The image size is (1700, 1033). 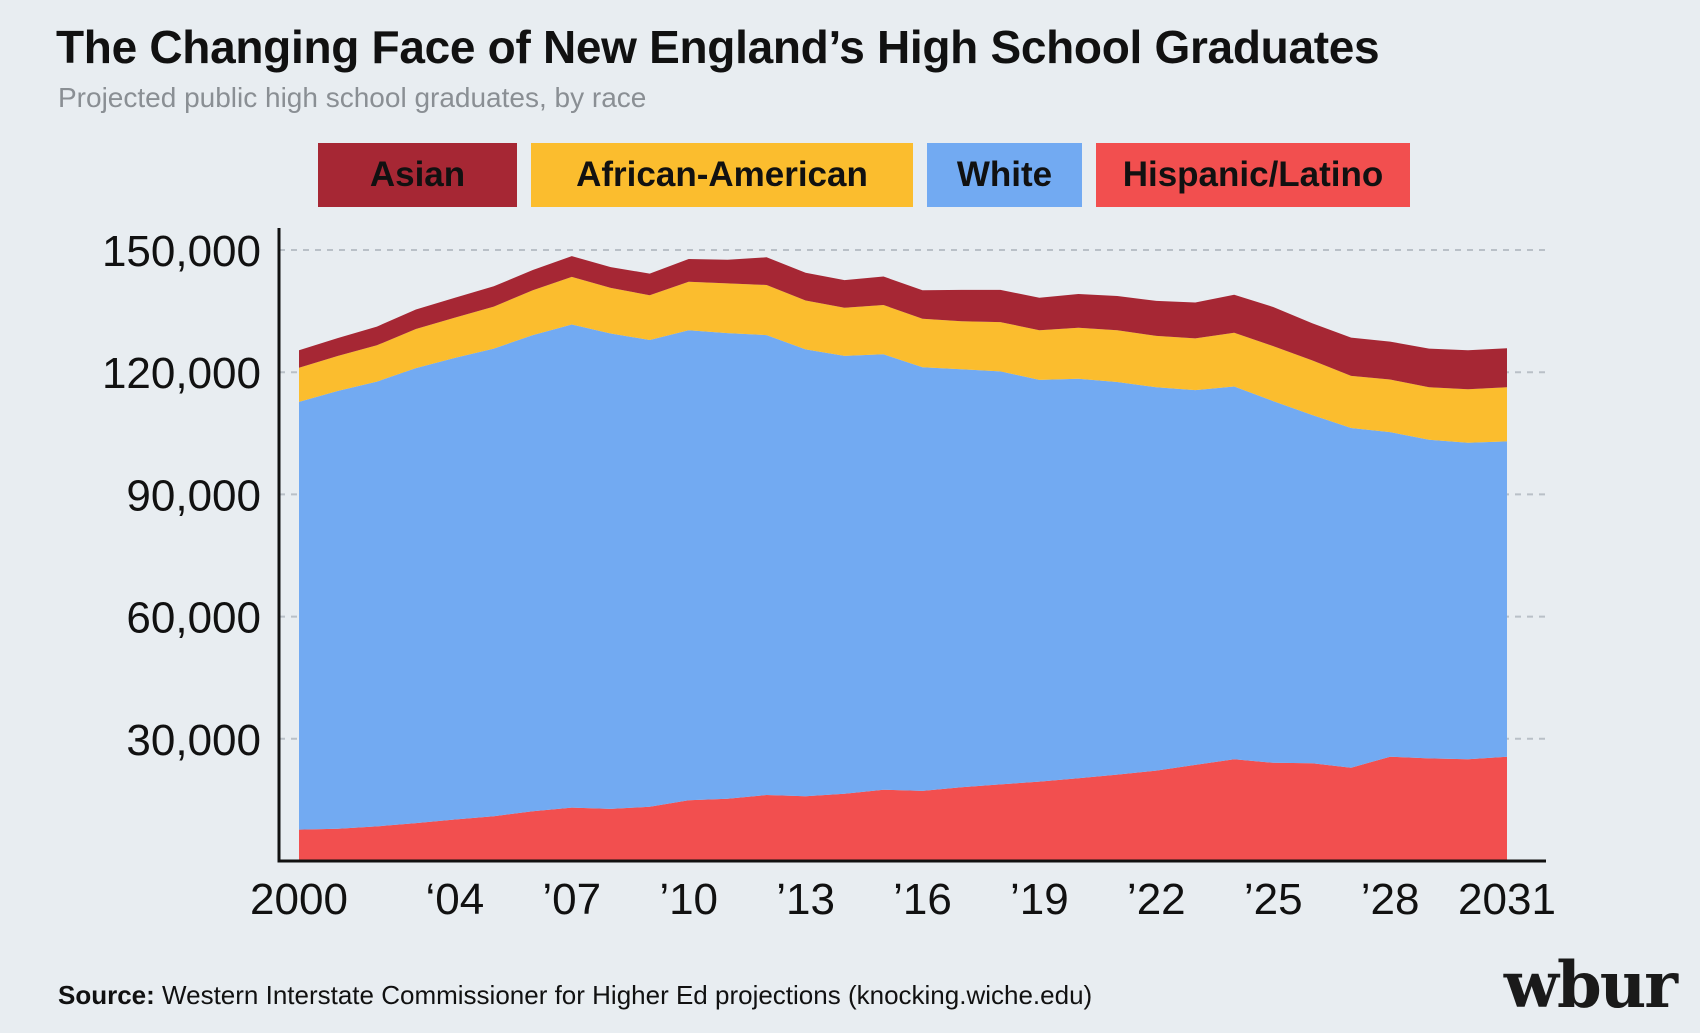 I want to click on y-tick-label: 60,000, so click(x=193, y=618).